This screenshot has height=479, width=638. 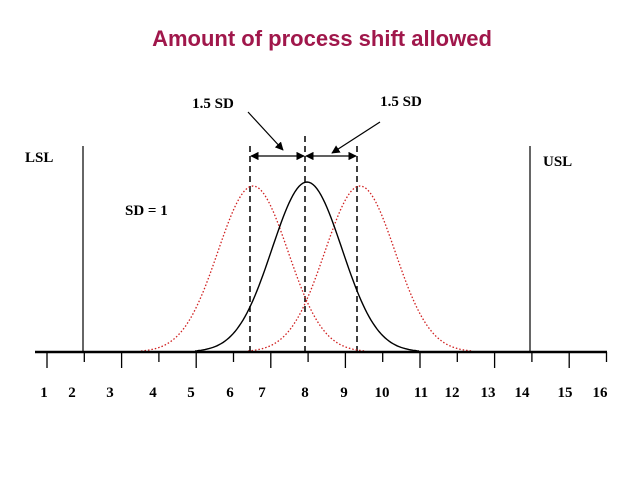 I want to click on axis-label: 13, so click(x=488, y=393).